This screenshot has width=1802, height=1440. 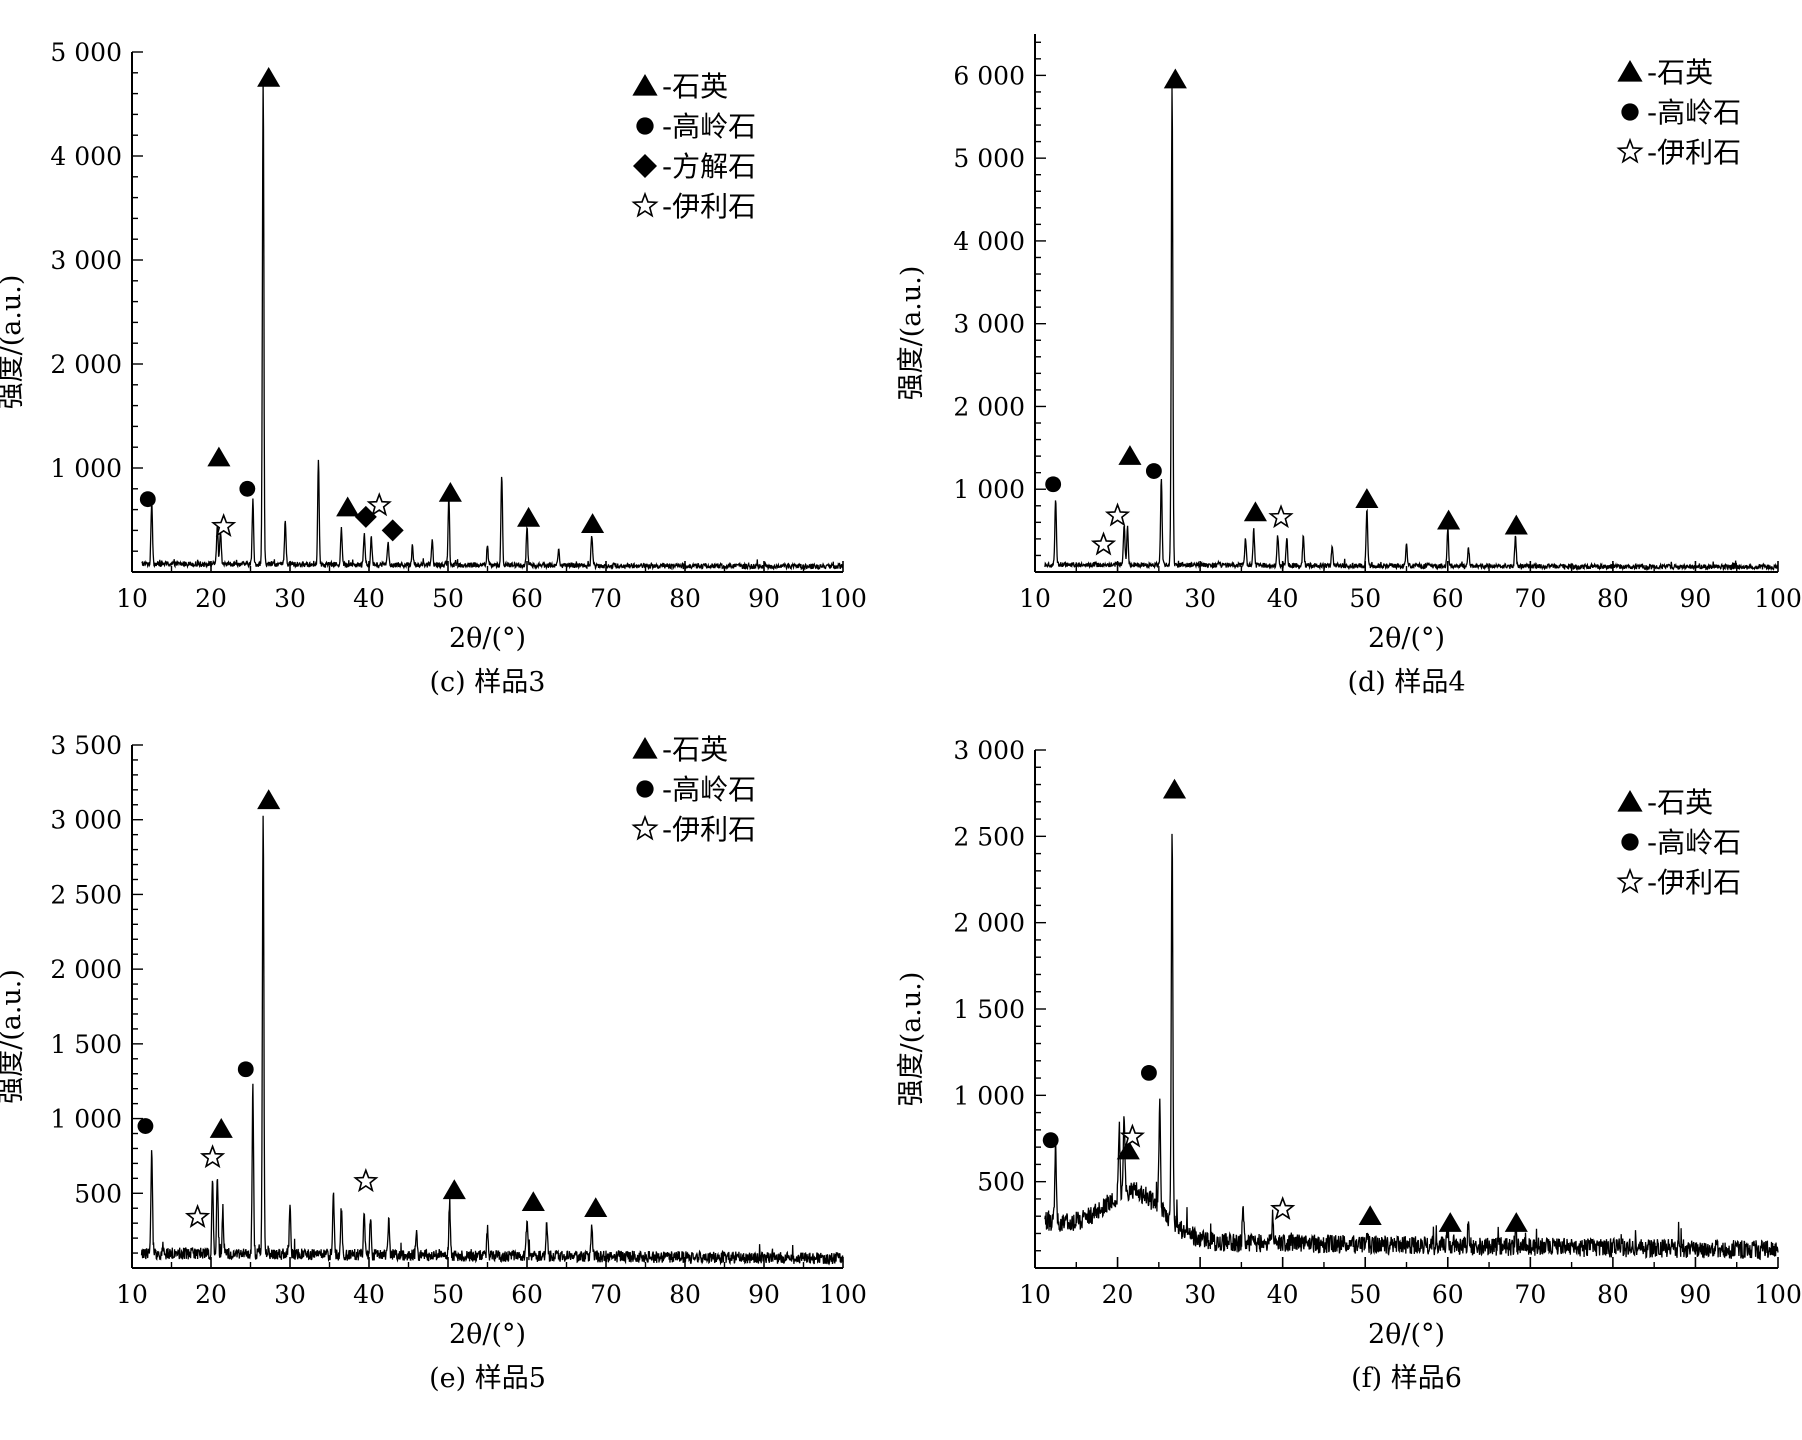 What do you see at coordinates (211, 598) in the screenshot?
I see `x-tick-label: 20` at bounding box center [211, 598].